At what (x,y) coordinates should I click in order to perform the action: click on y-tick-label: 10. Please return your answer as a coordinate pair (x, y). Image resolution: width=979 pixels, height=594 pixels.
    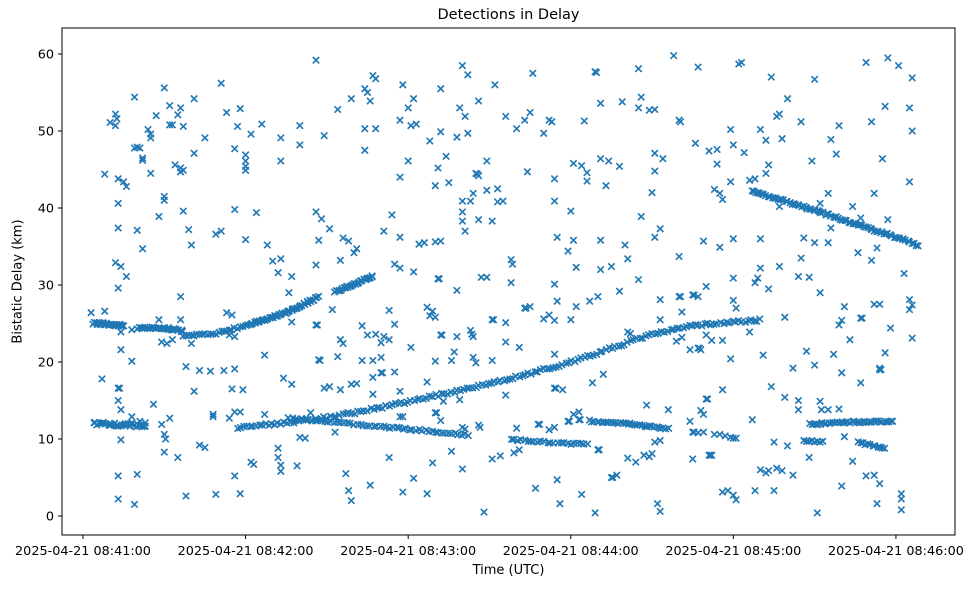
    Looking at the image, I should click on (46, 439).